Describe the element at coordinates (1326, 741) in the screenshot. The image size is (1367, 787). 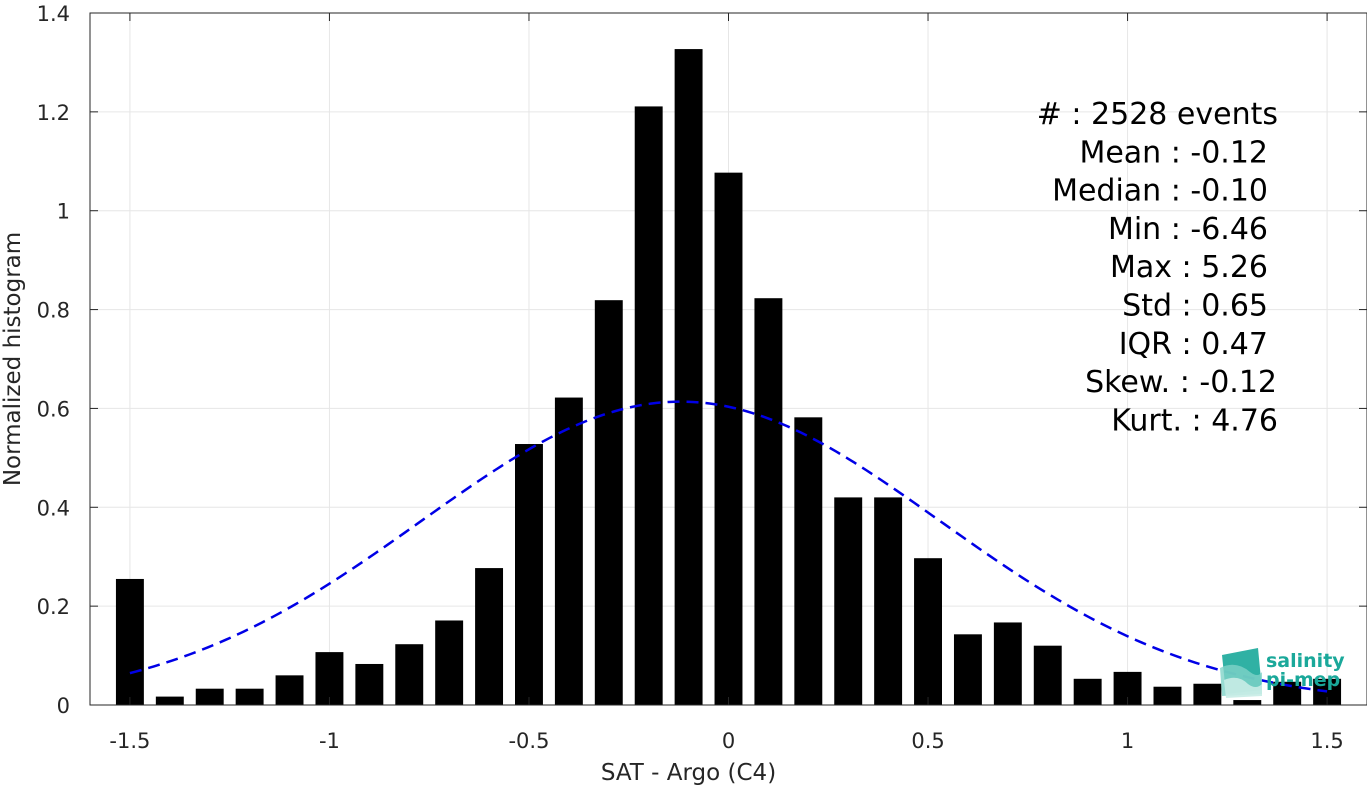
I see `x-tick-label: 1.5` at that location.